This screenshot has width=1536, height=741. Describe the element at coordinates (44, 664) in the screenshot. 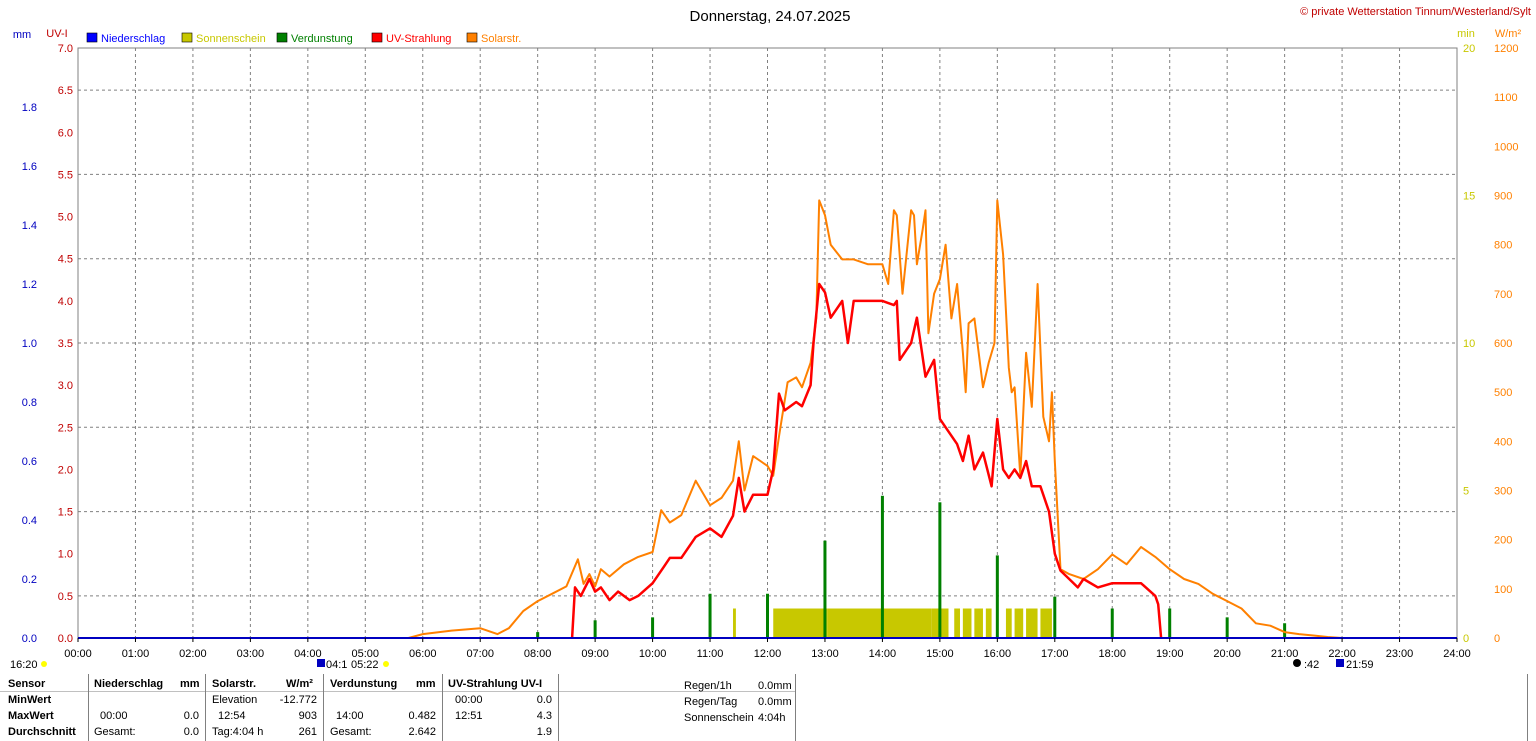

I see `sun-dot-icon` at that location.